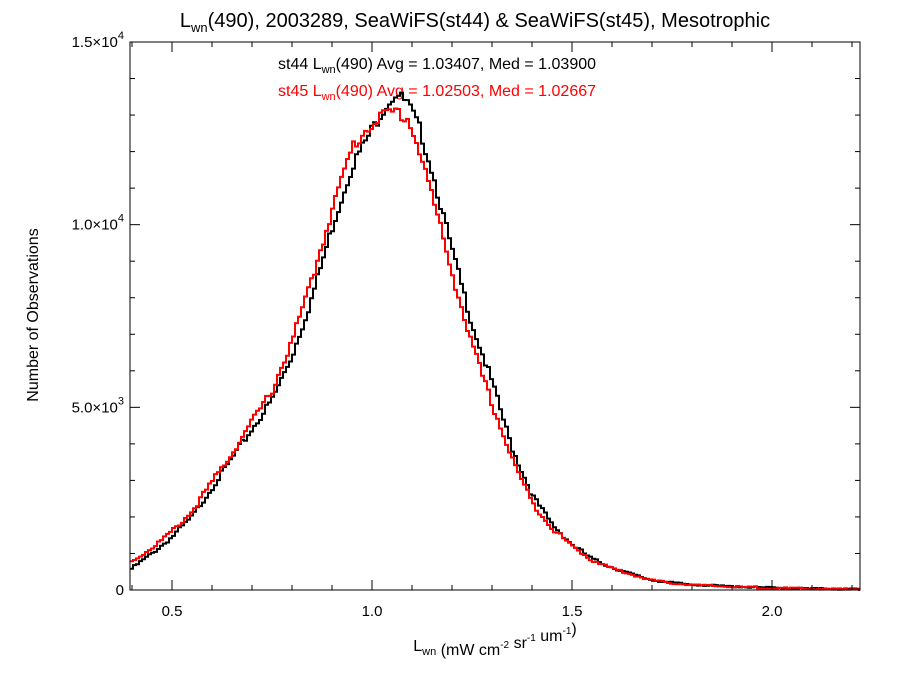 This screenshot has height=675, width=900. What do you see at coordinates (120, 590) in the screenshot?
I see `y-tick-label: 0` at bounding box center [120, 590].